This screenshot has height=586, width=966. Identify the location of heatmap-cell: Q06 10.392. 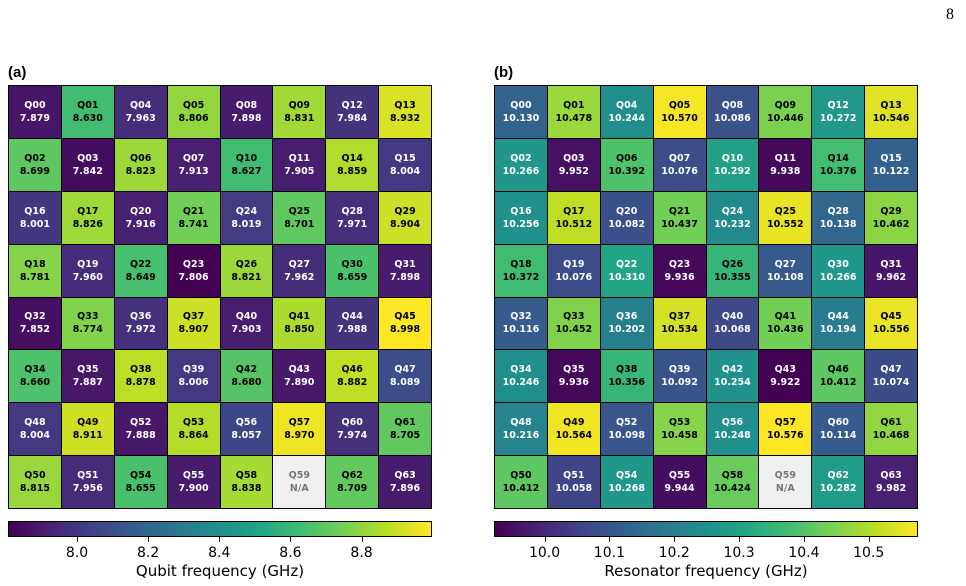
(626, 164).